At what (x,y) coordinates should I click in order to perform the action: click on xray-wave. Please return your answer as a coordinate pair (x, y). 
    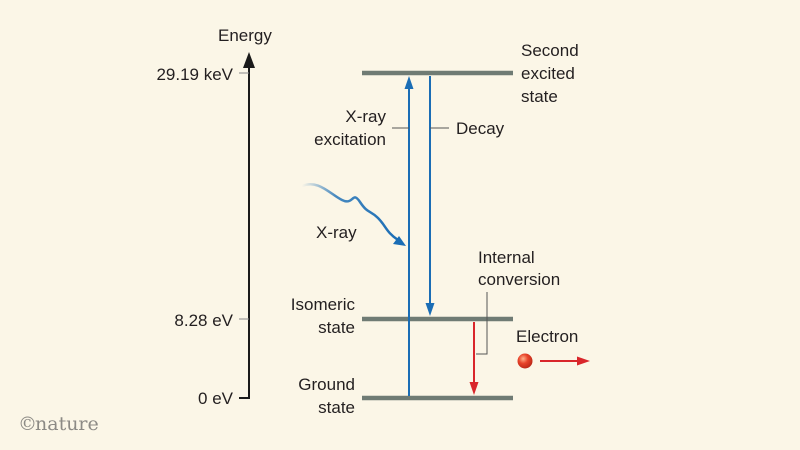
    Looking at the image, I should click on (353, 214).